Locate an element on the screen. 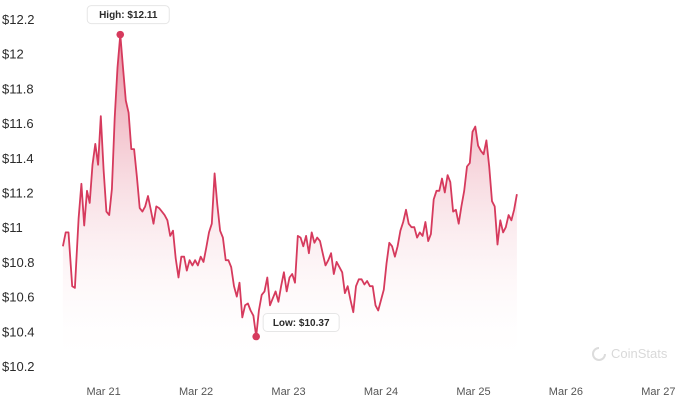 This screenshot has width=700, height=404. y-tick-label: $12.2 is located at coordinates (18, 19).